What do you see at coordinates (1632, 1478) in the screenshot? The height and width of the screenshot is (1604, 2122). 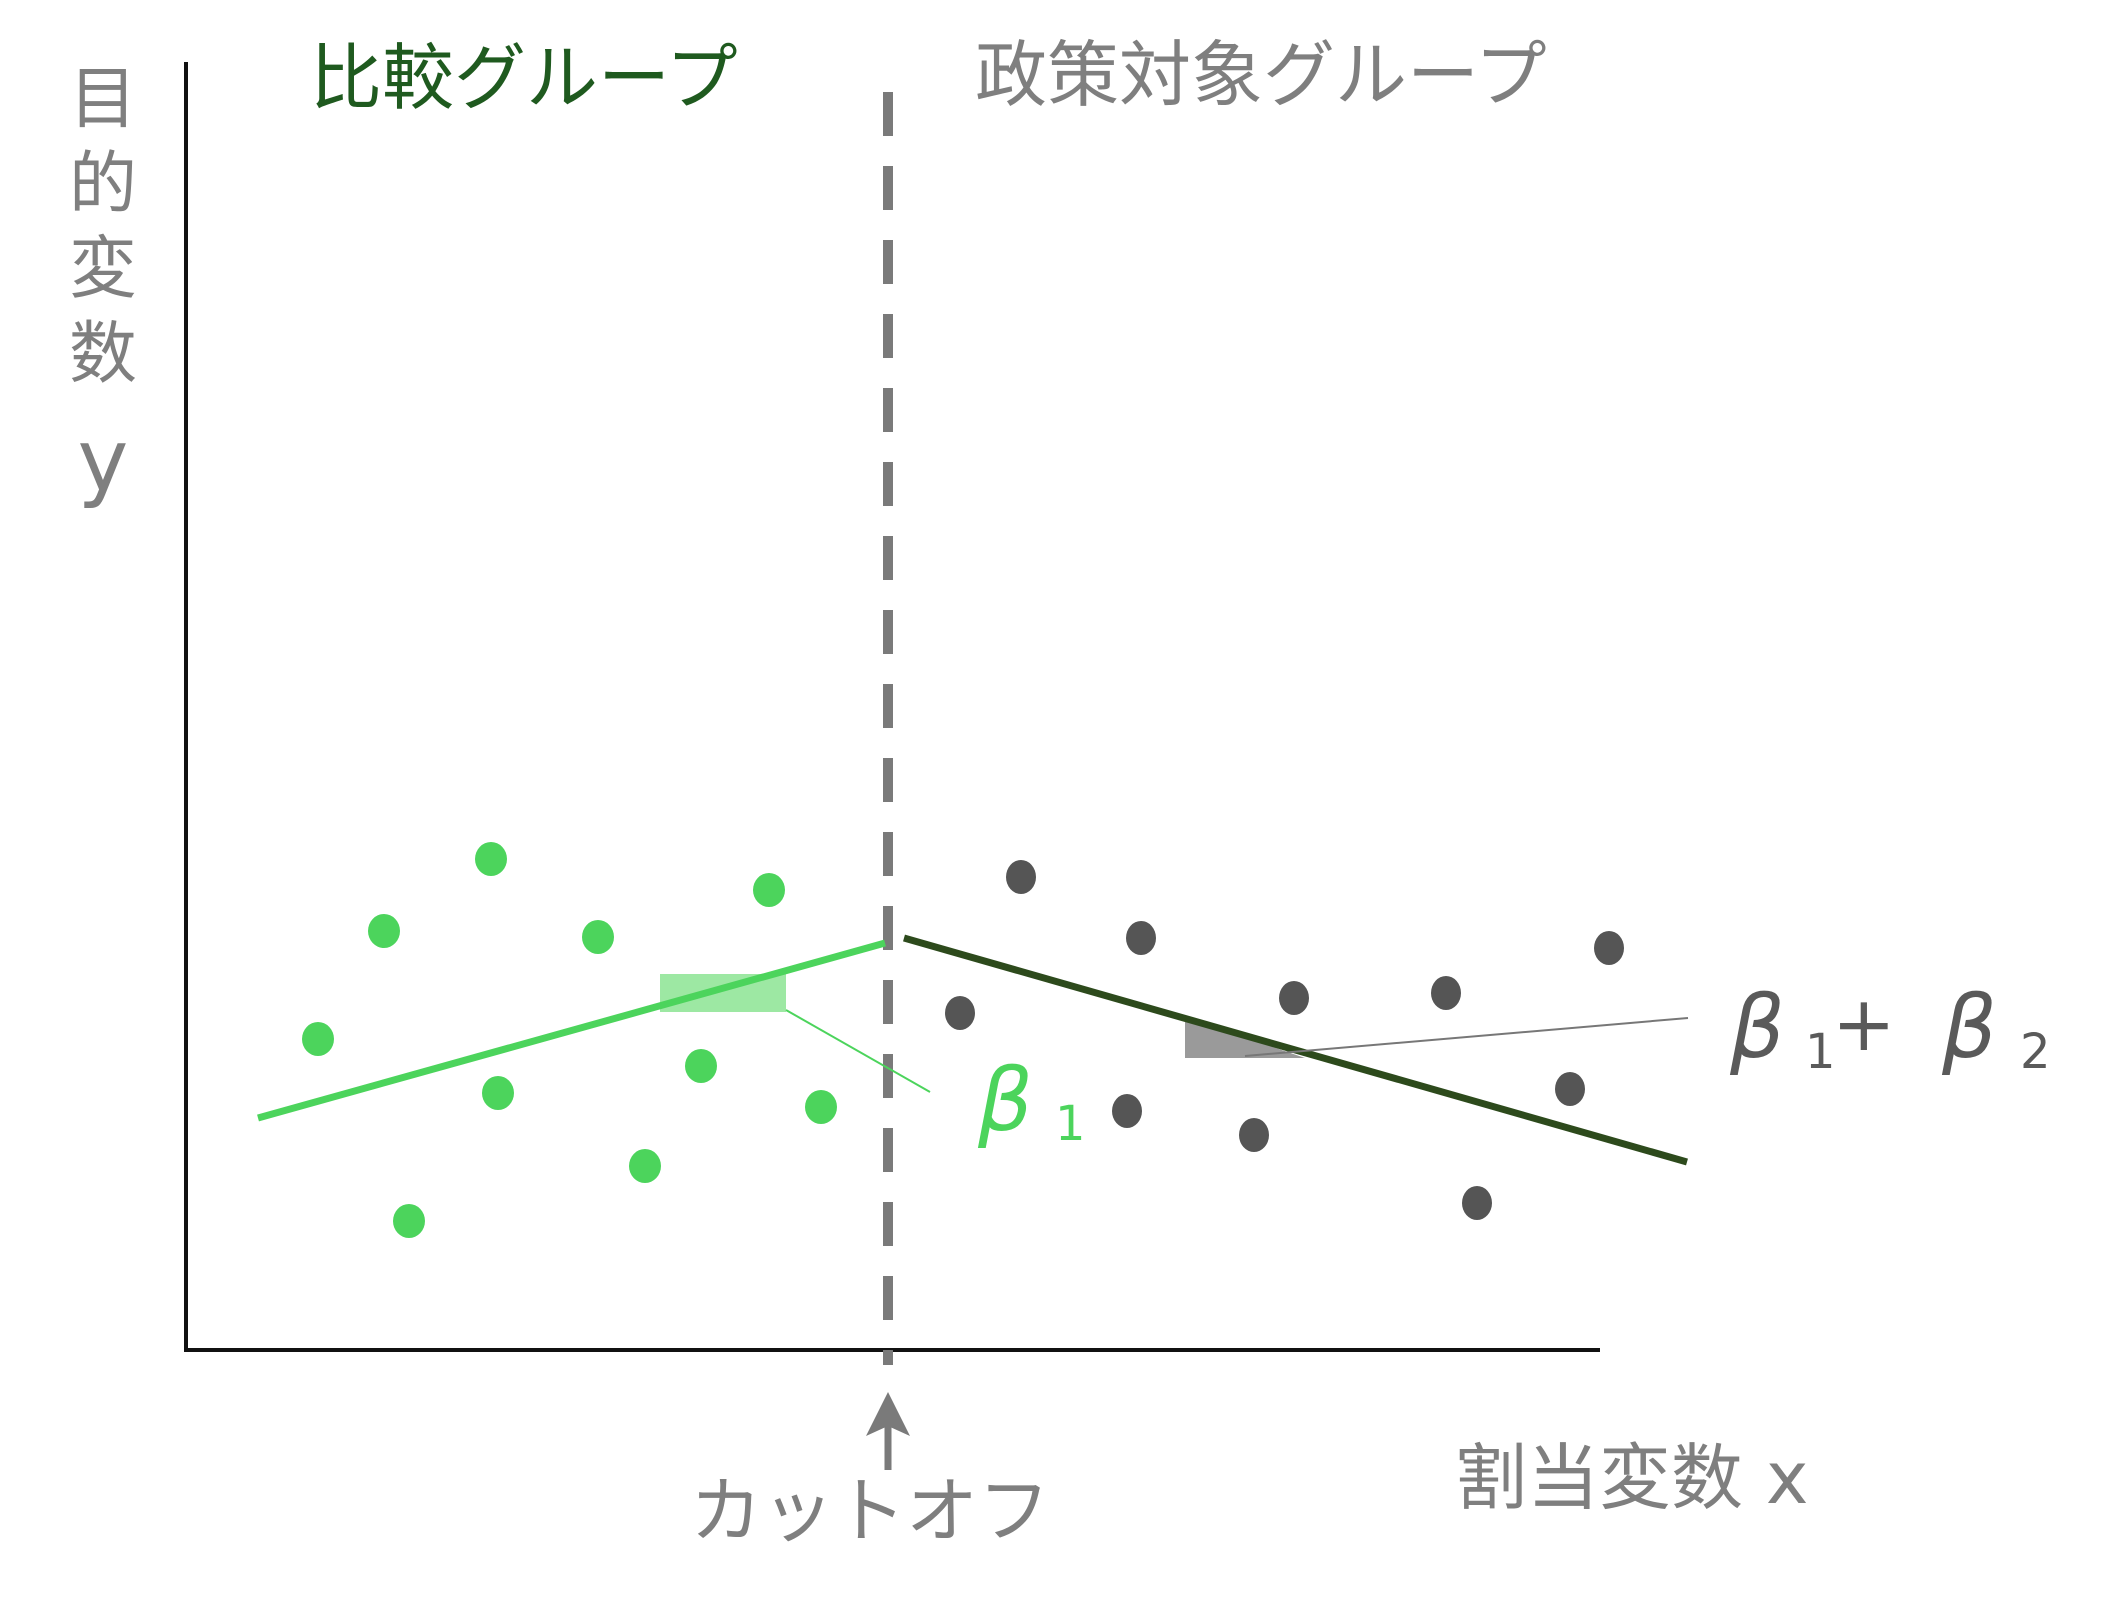 I see `x-axis-label: 割当変数 x` at bounding box center [1632, 1478].